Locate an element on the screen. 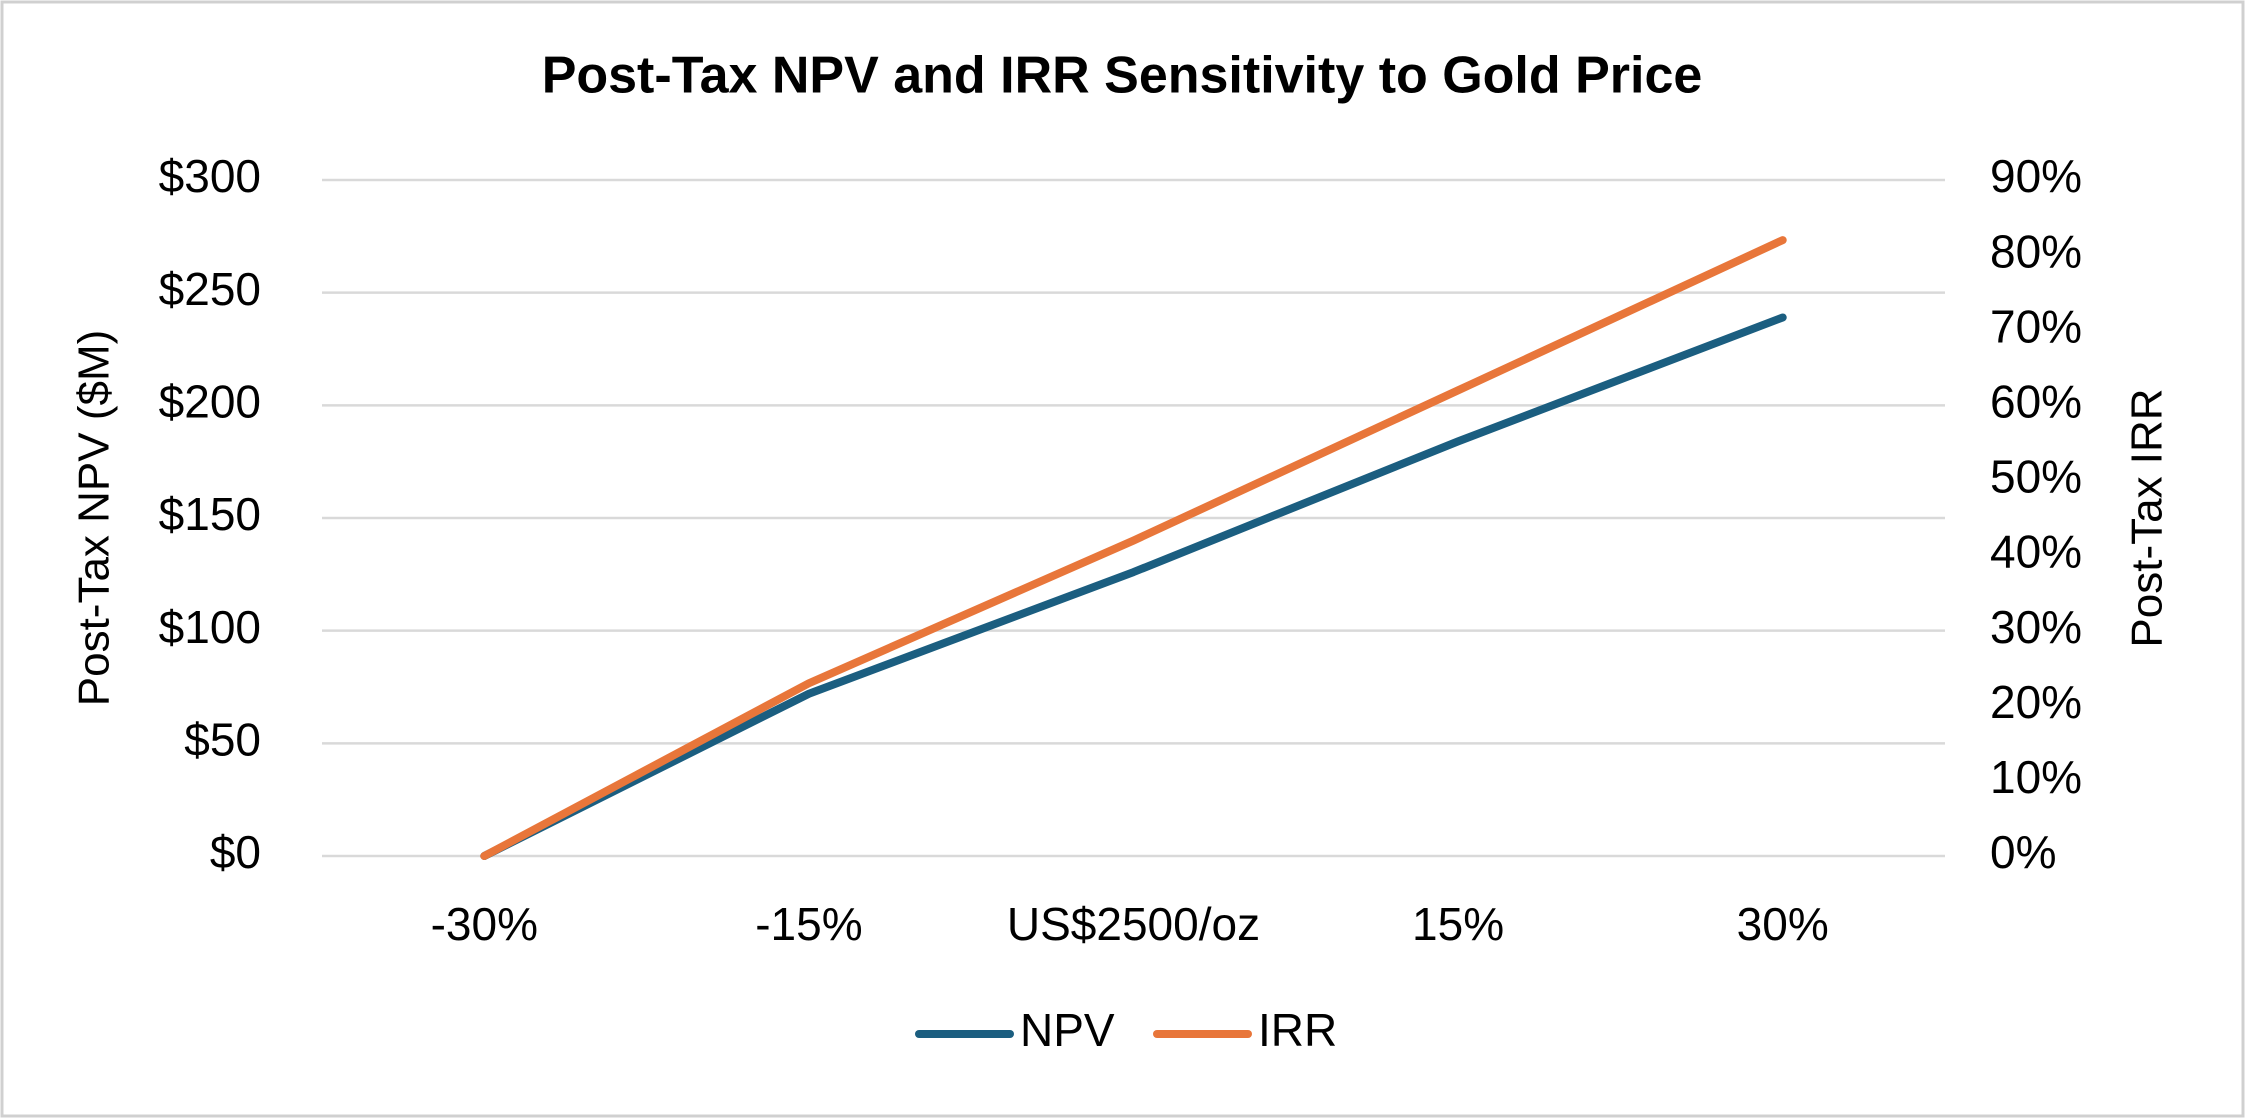 The height and width of the screenshot is (1118, 2245). y2-axis-title: Post-Tax IRR is located at coordinates (2147, 517).